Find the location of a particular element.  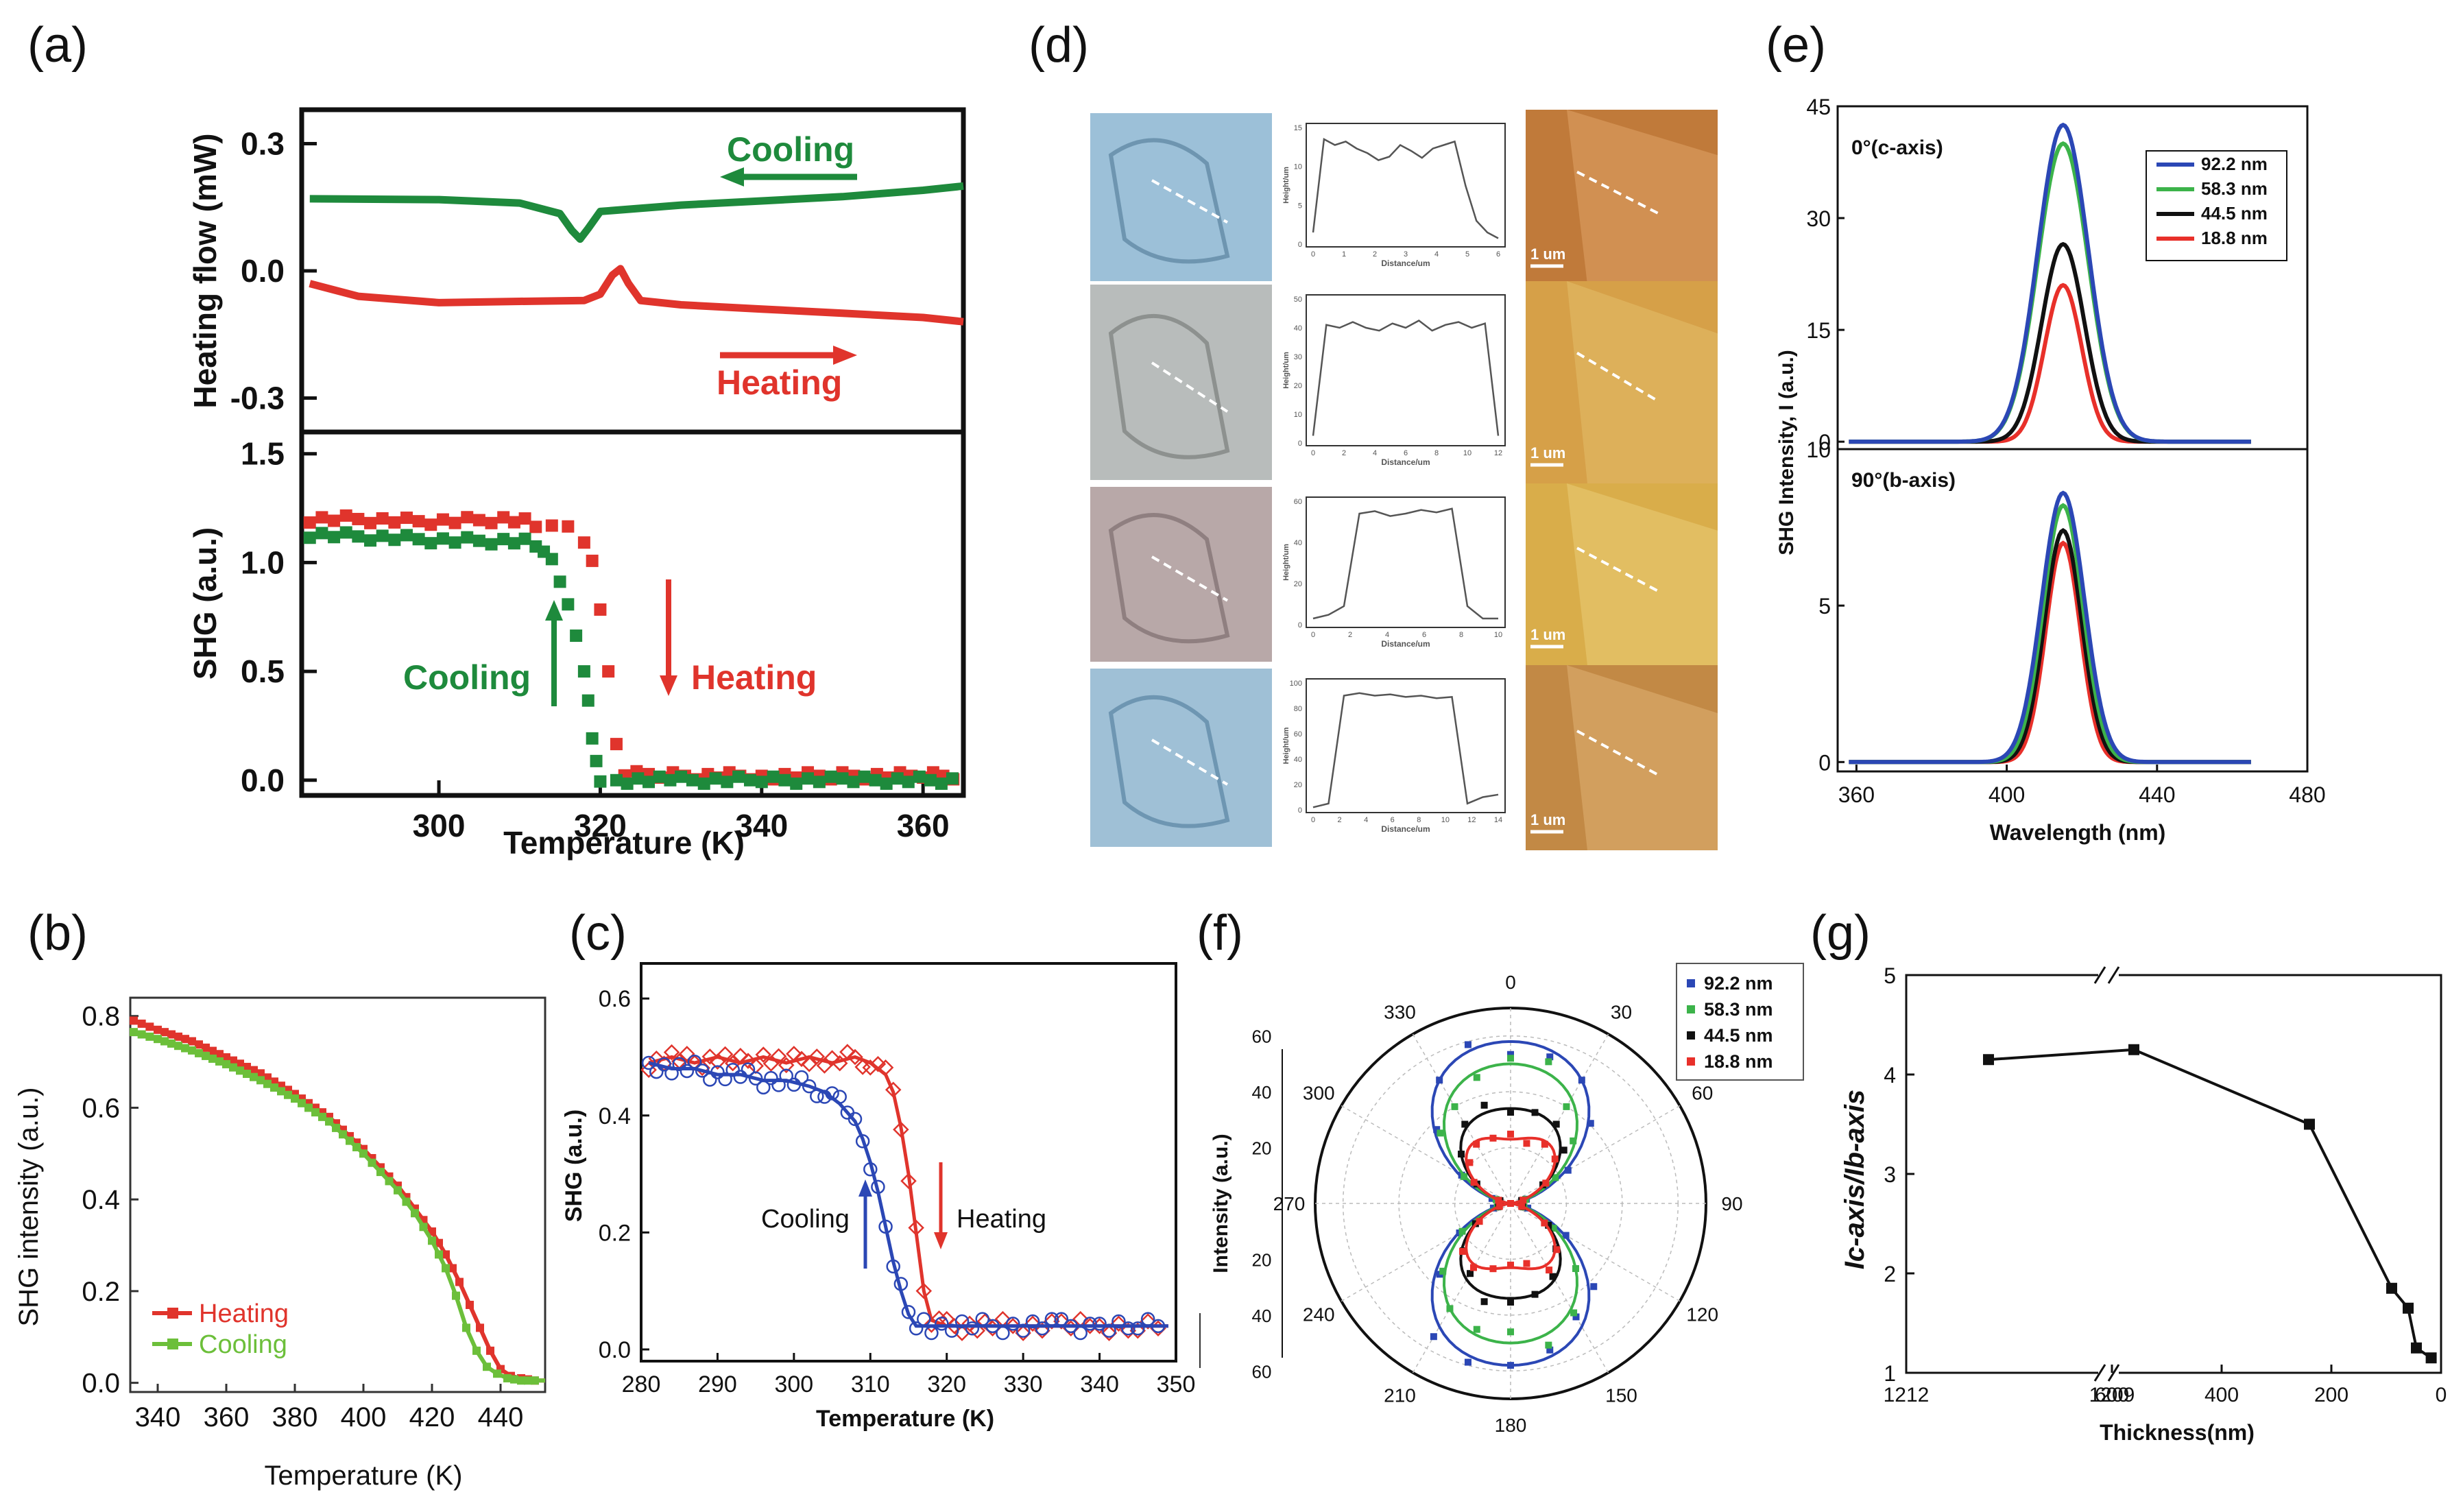

d-profile-xtick: 4 is located at coordinates (1437, 254).